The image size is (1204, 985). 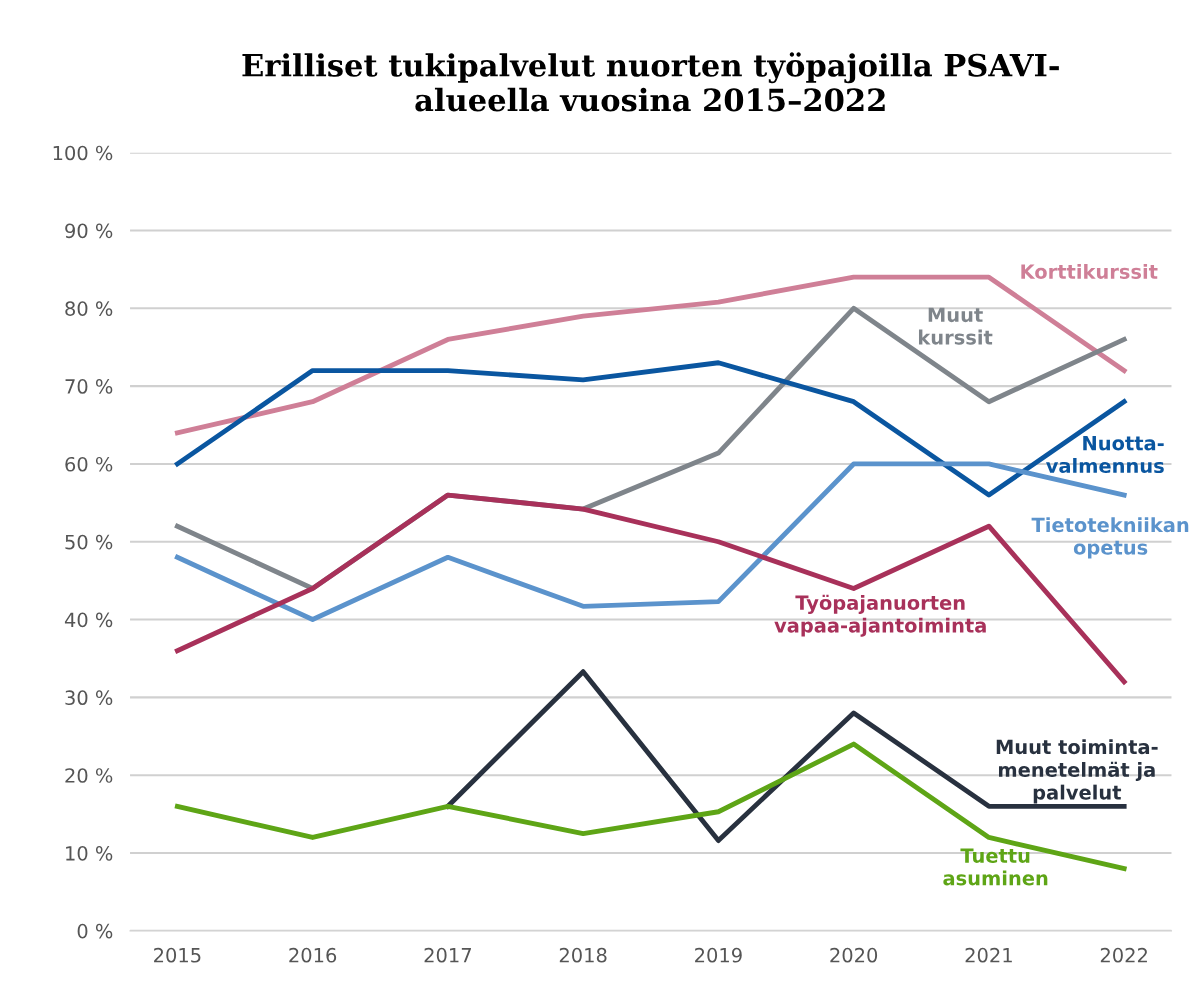 What do you see at coordinates (89, 231) in the screenshot?
I see `y-tick-label: 90 %` at bounding box center [89, 231].